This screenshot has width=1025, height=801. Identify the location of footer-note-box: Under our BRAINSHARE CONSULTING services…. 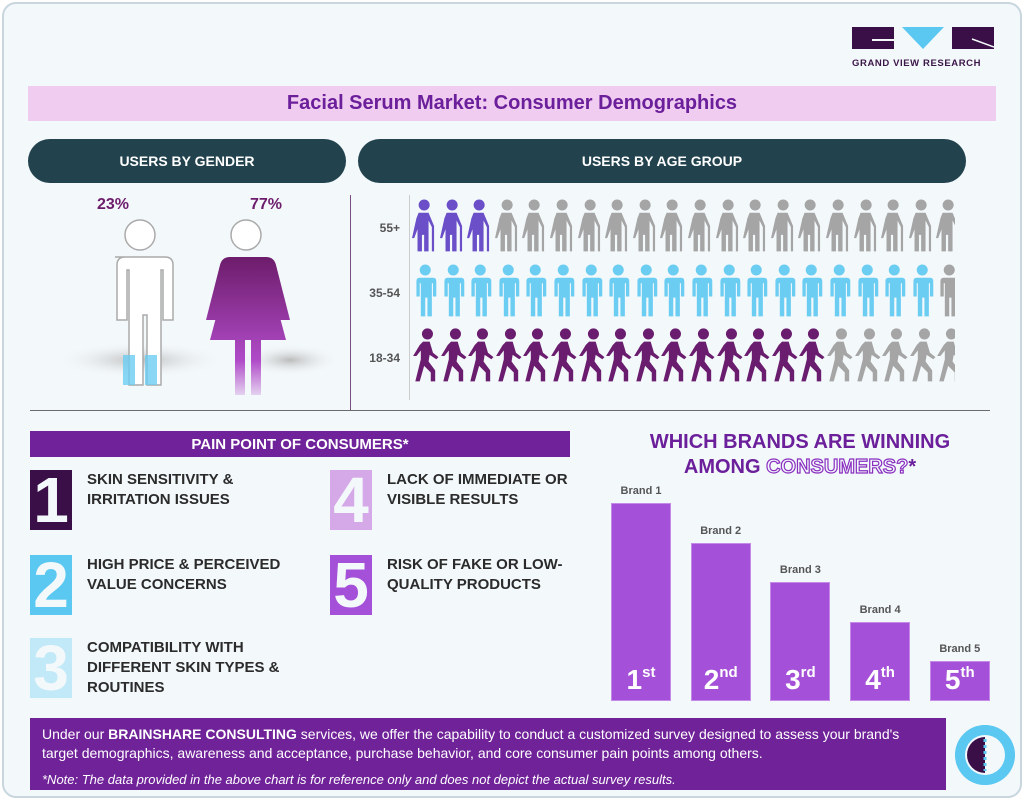
(488, 754).